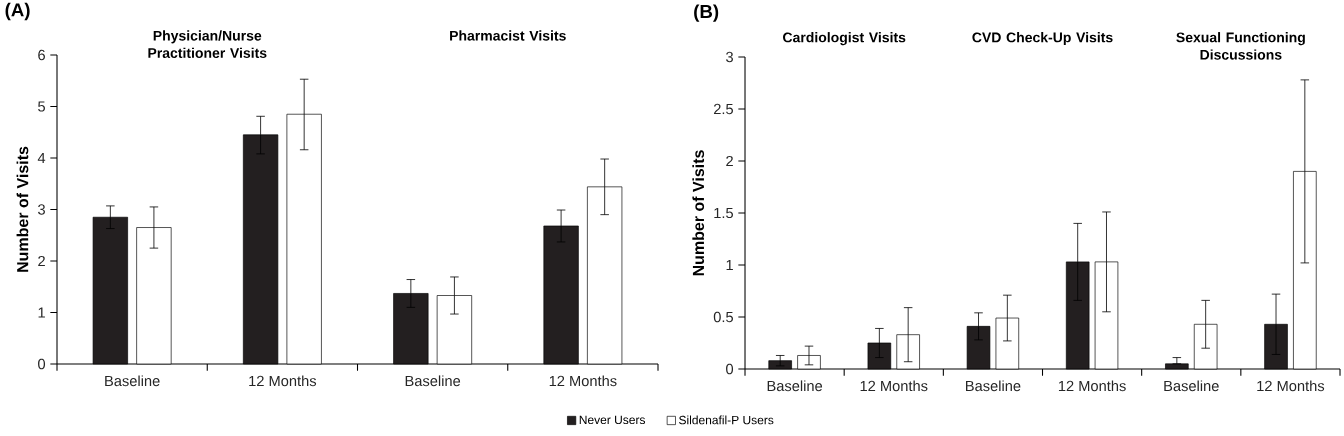 The image size is (1344, 436). I want to click on y-tick-label: 5, so click(41, 106).